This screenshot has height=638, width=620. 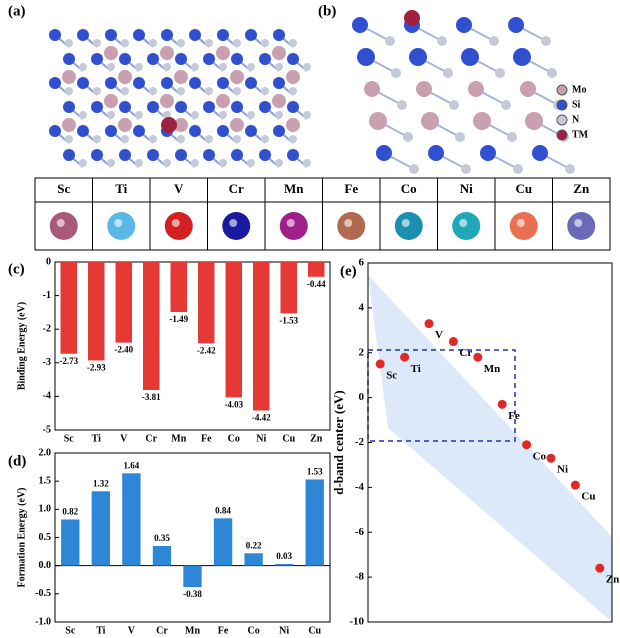 What do you see at coordinates (261, 438) in the screenshot?
I see `x-tick-label: Ni` at bounding box center [261, 438].